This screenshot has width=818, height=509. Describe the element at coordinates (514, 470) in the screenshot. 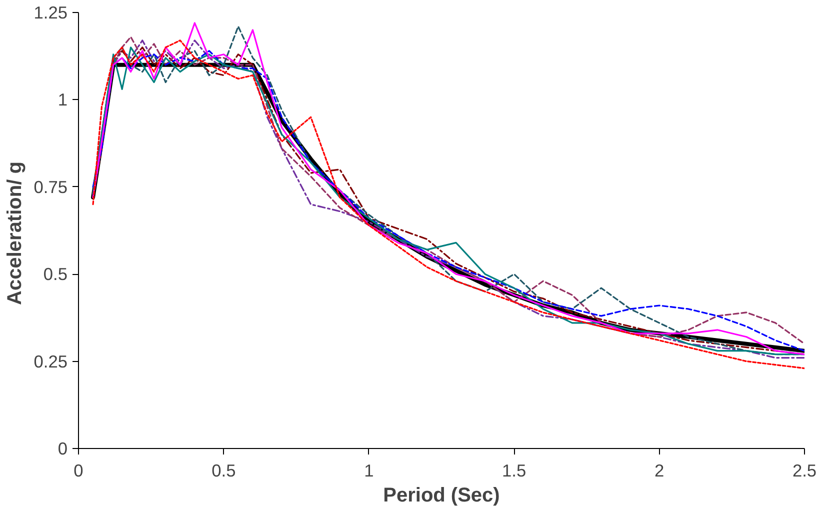

I see `x-tick-label: 1.5` at that location.